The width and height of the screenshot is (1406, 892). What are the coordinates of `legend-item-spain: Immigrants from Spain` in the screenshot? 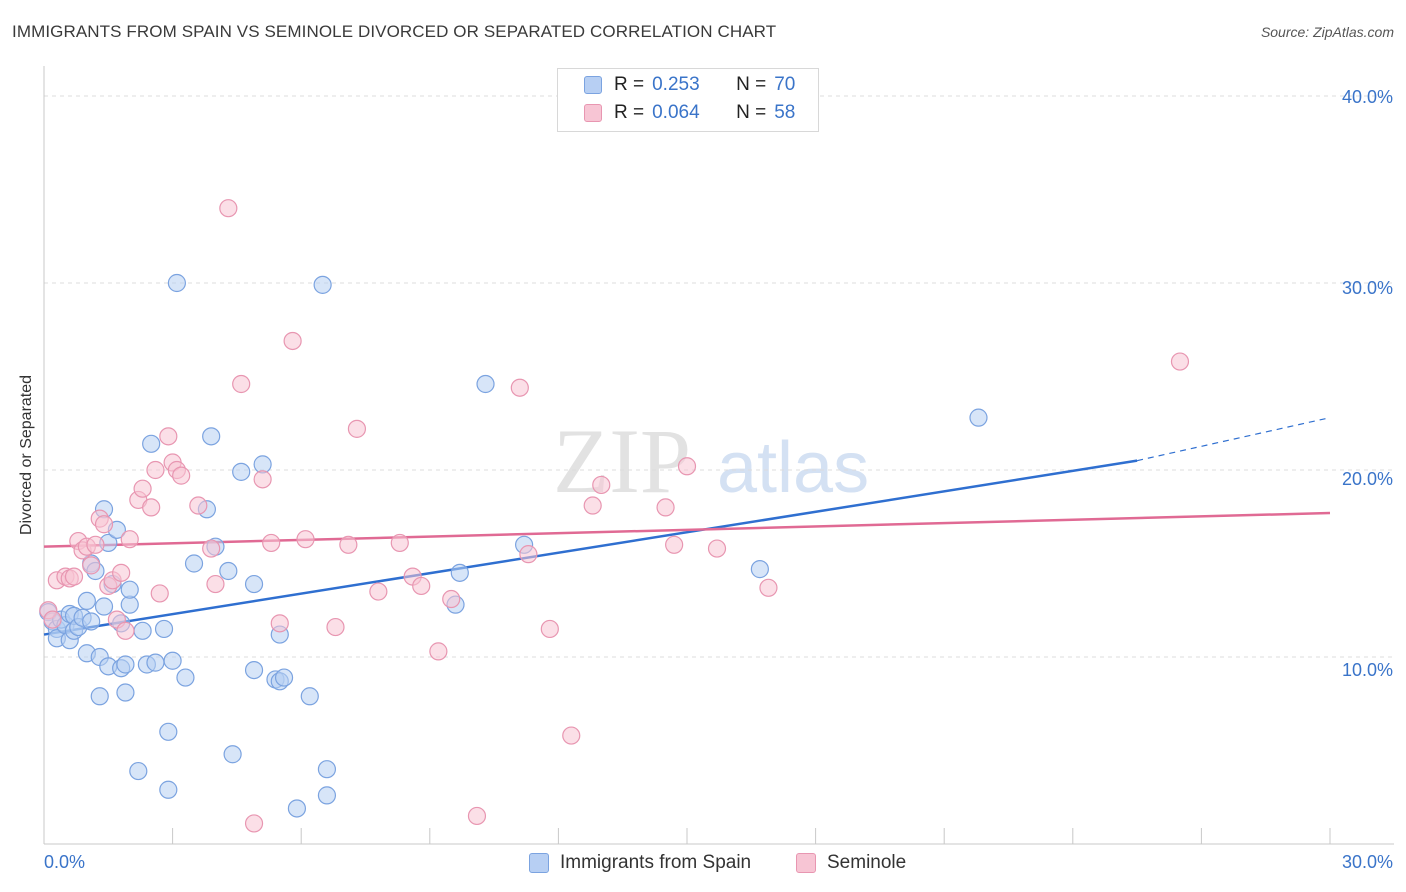 It's located at (640, 863).